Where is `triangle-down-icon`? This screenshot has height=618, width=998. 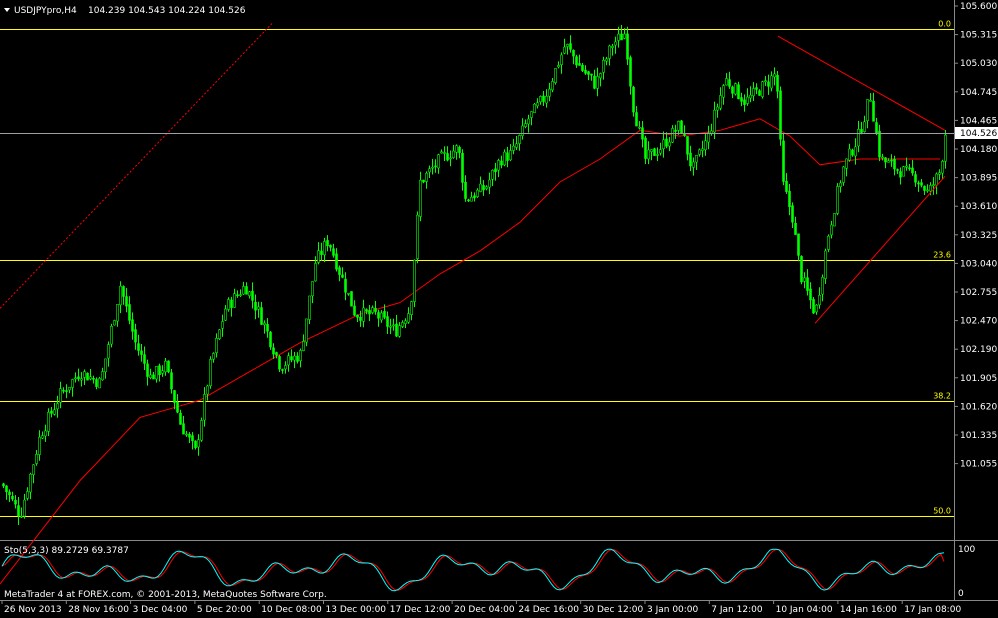
triangle-down-icon is located at coordinates (7, 10).